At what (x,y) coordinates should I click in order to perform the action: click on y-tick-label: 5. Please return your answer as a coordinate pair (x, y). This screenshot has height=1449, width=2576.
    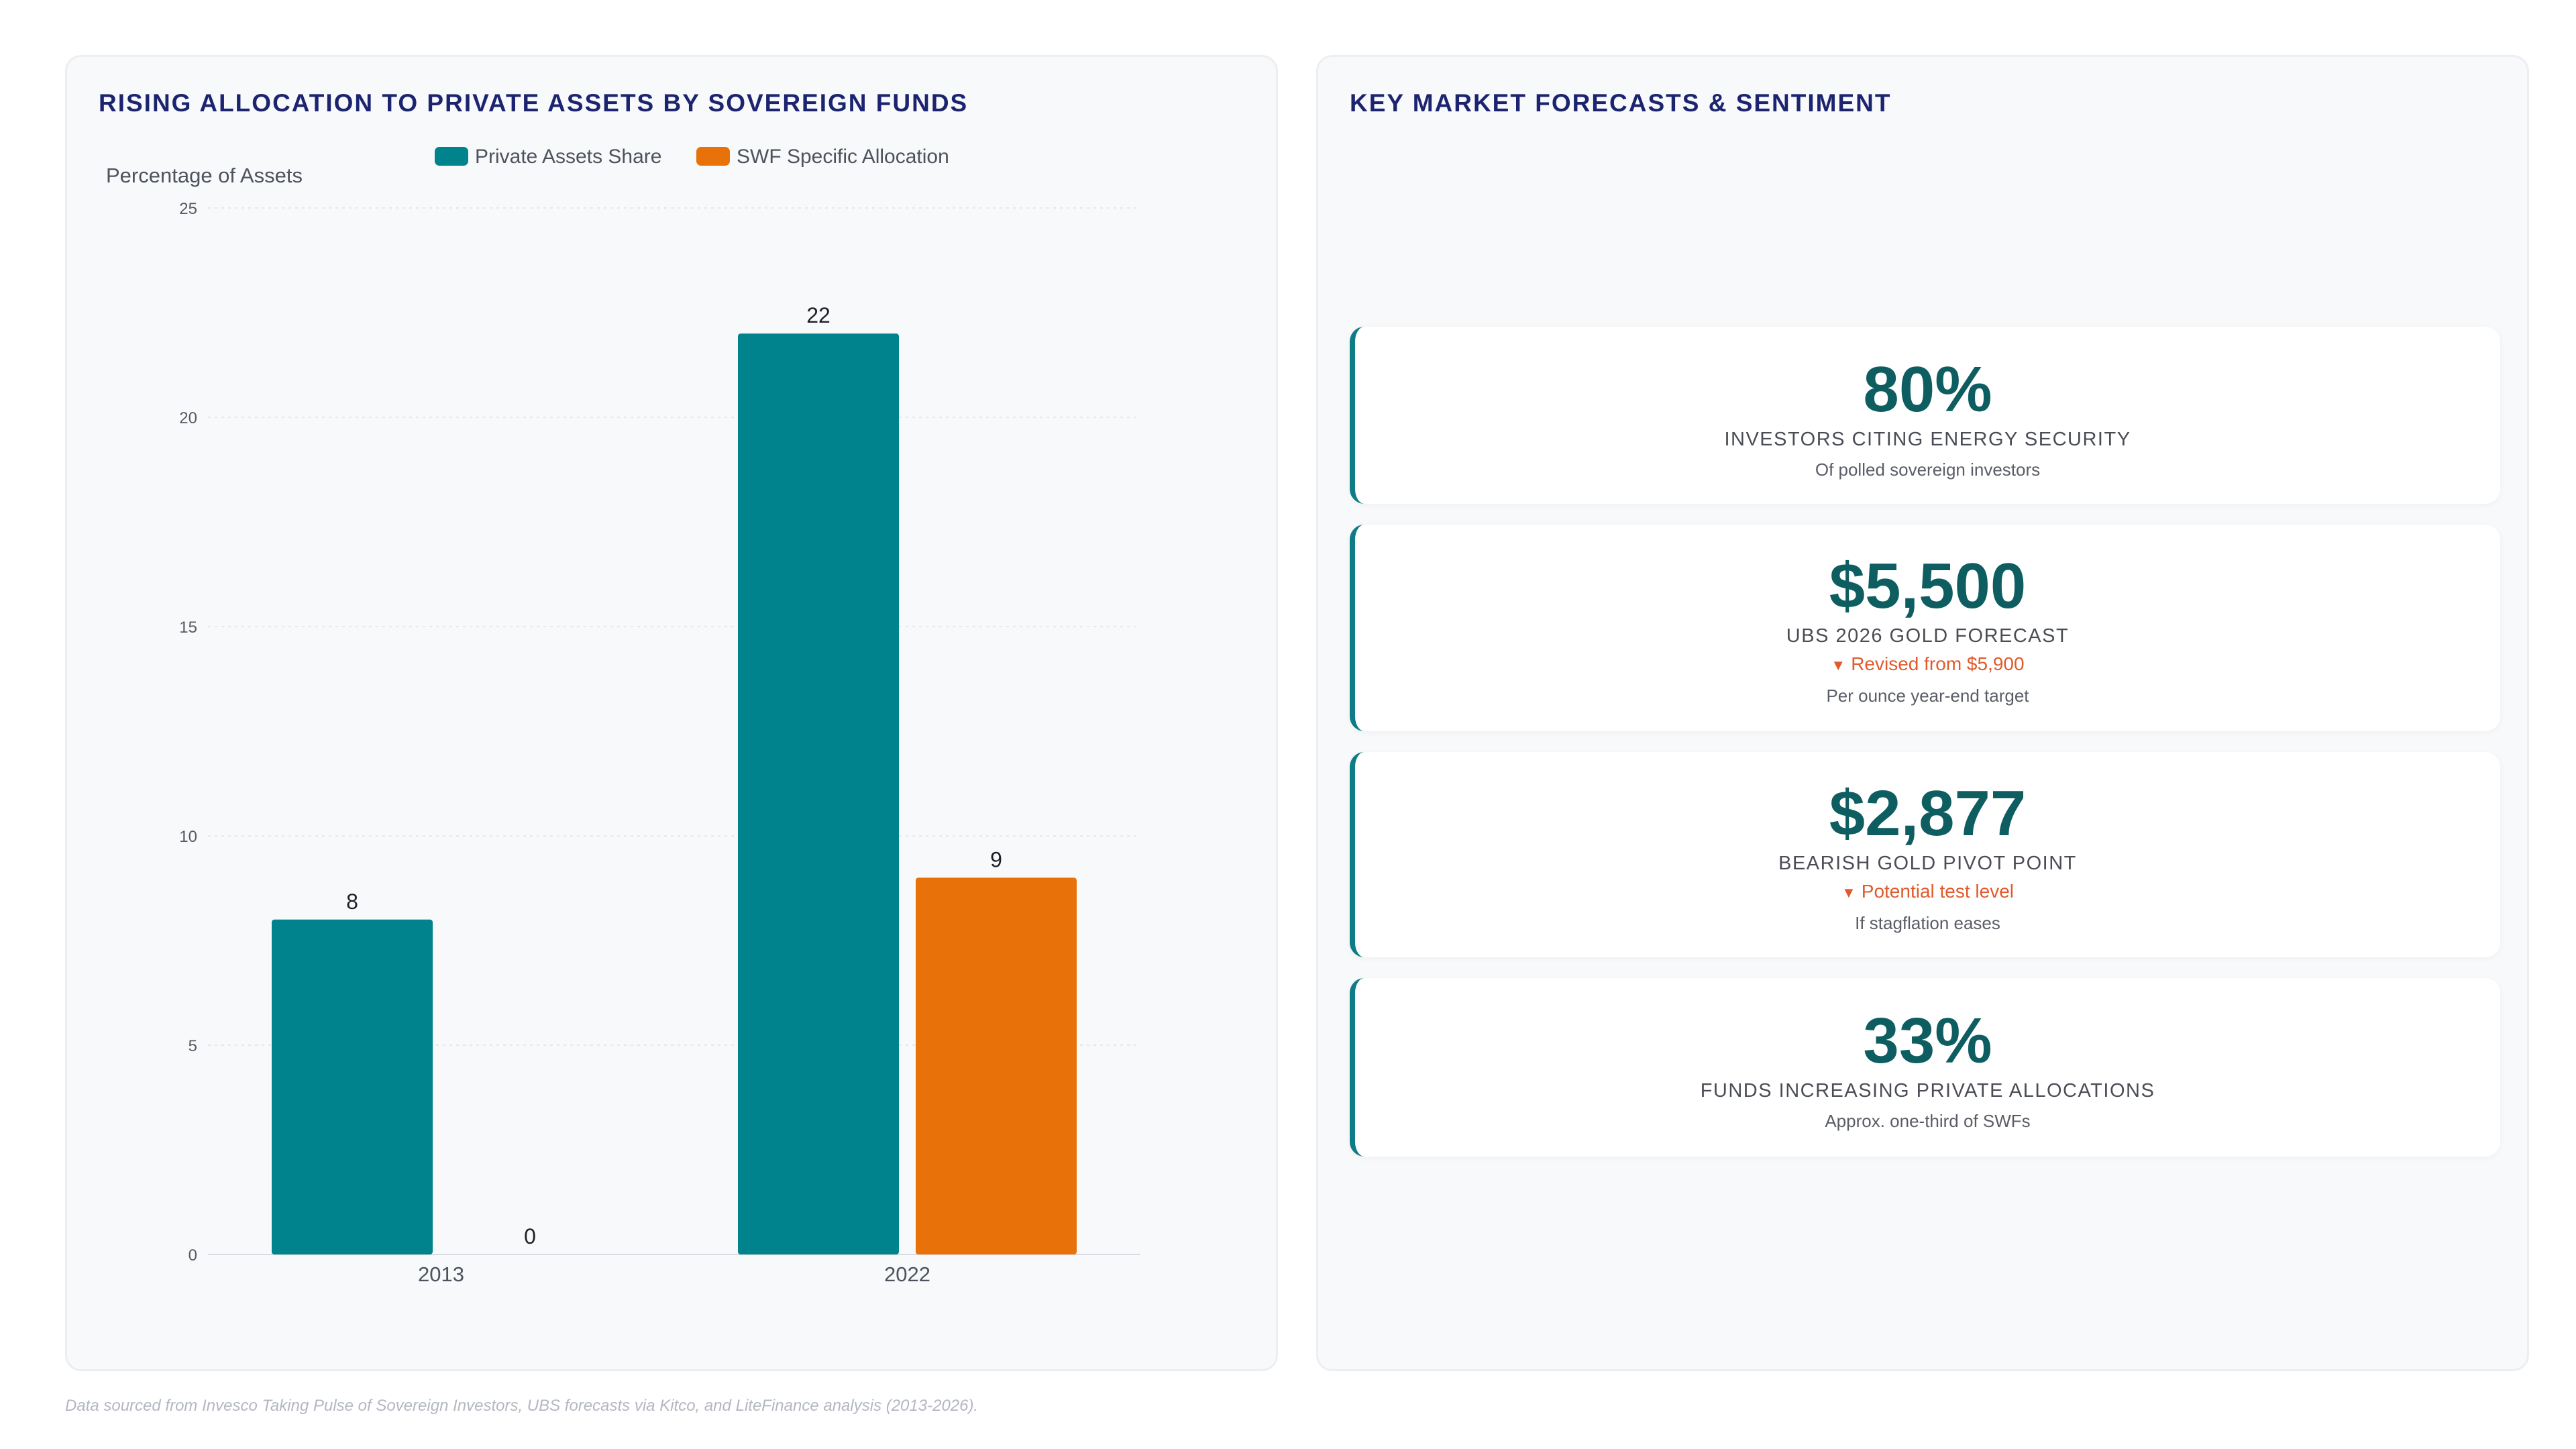
    Looking at the image, I should click on (193, 1046).